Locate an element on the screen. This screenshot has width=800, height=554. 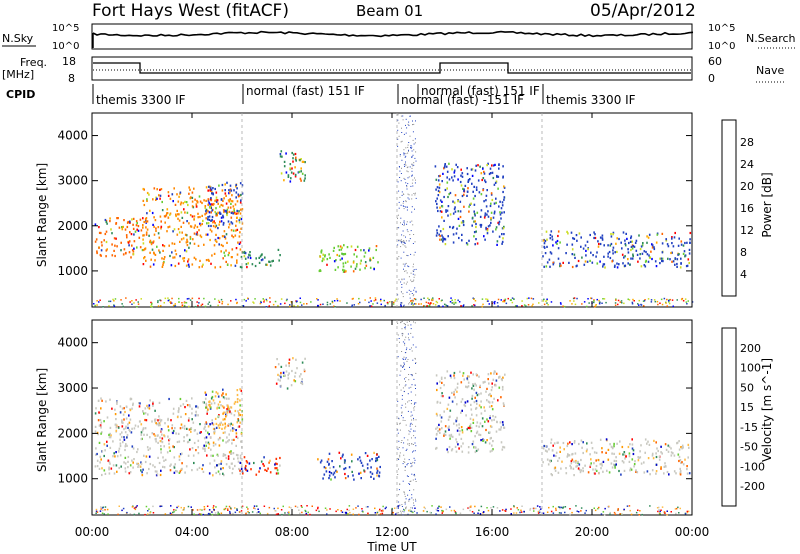
power-colorbar-label: Power [dB] is located at coordinates (767, 204).